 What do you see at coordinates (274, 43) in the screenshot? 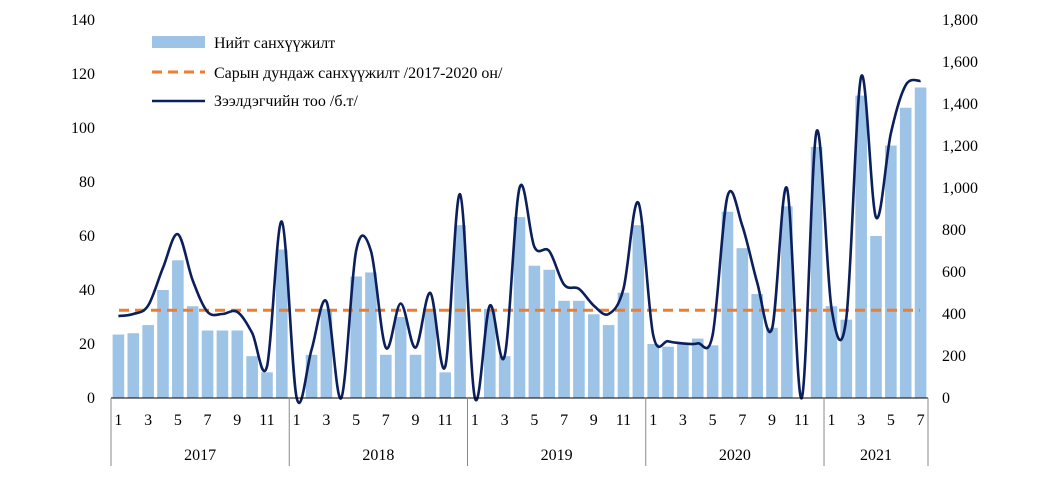
I see `legend-label-total-financing: Нийт санхүүжилт` at bounding box center [274, 43].